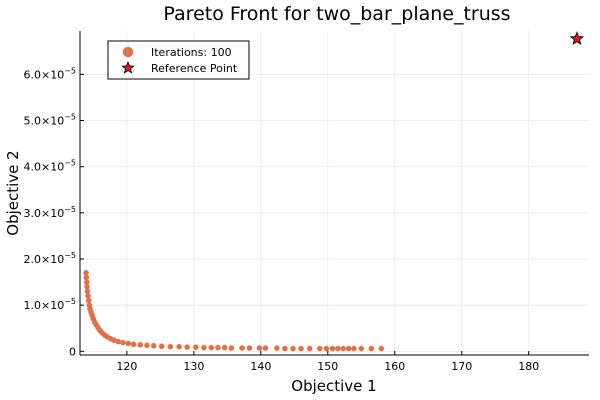  What do you see at coordinates (43, 121) in the screenshot?
I see `y-tick-mantissa: 5.0×10` at bounding box center [43, 121].